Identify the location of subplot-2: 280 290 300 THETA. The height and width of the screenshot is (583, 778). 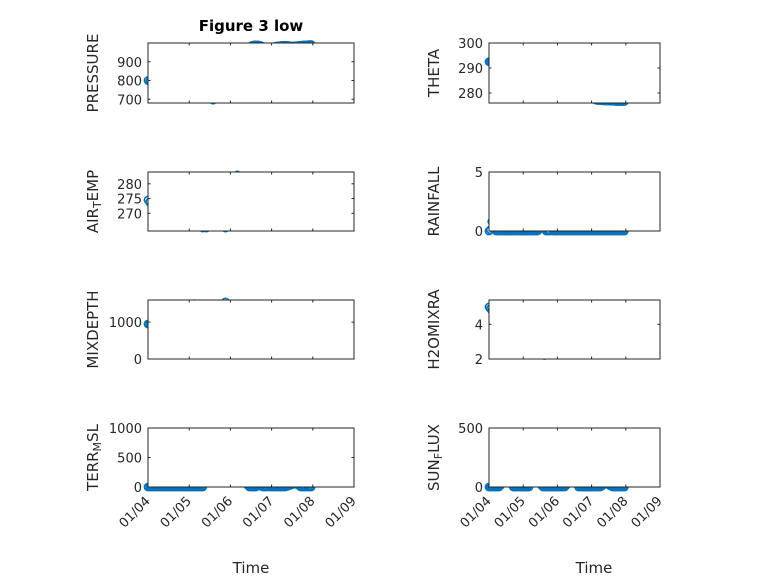
(543, 71).